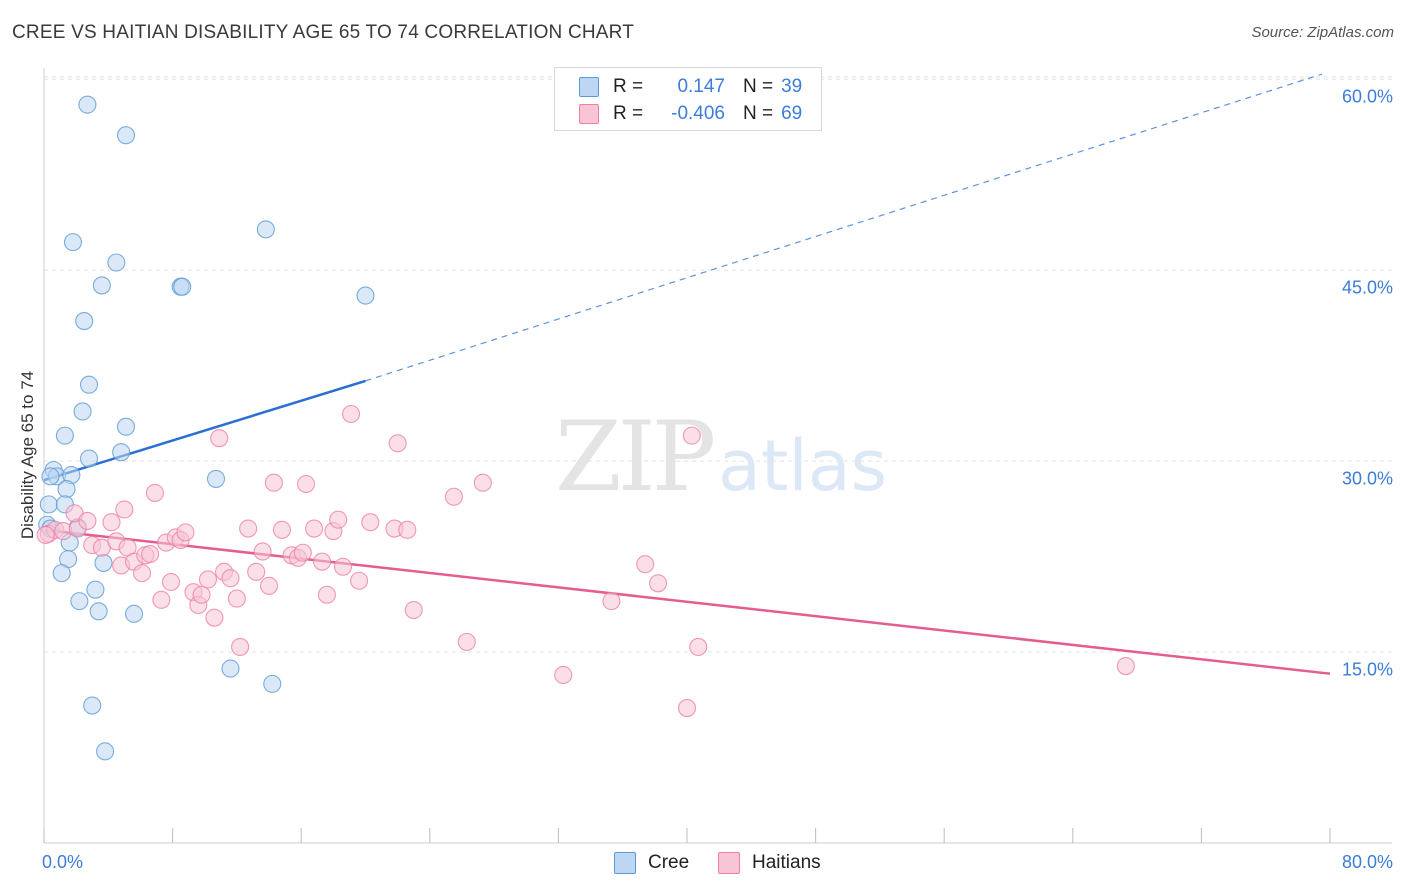  I want to click on r-label: R =, so click(628, 113).